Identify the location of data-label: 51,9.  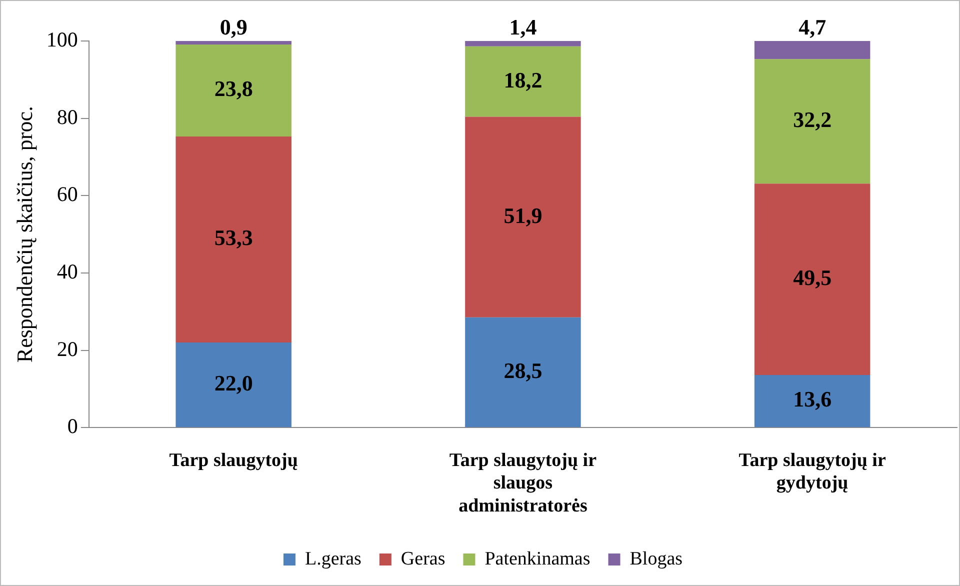
(523, 215).